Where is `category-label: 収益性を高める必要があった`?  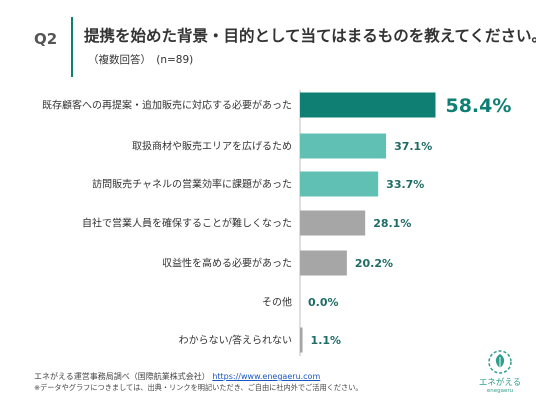 category-label: 収益性を高める必要があった is located at coordinates (227, 263).